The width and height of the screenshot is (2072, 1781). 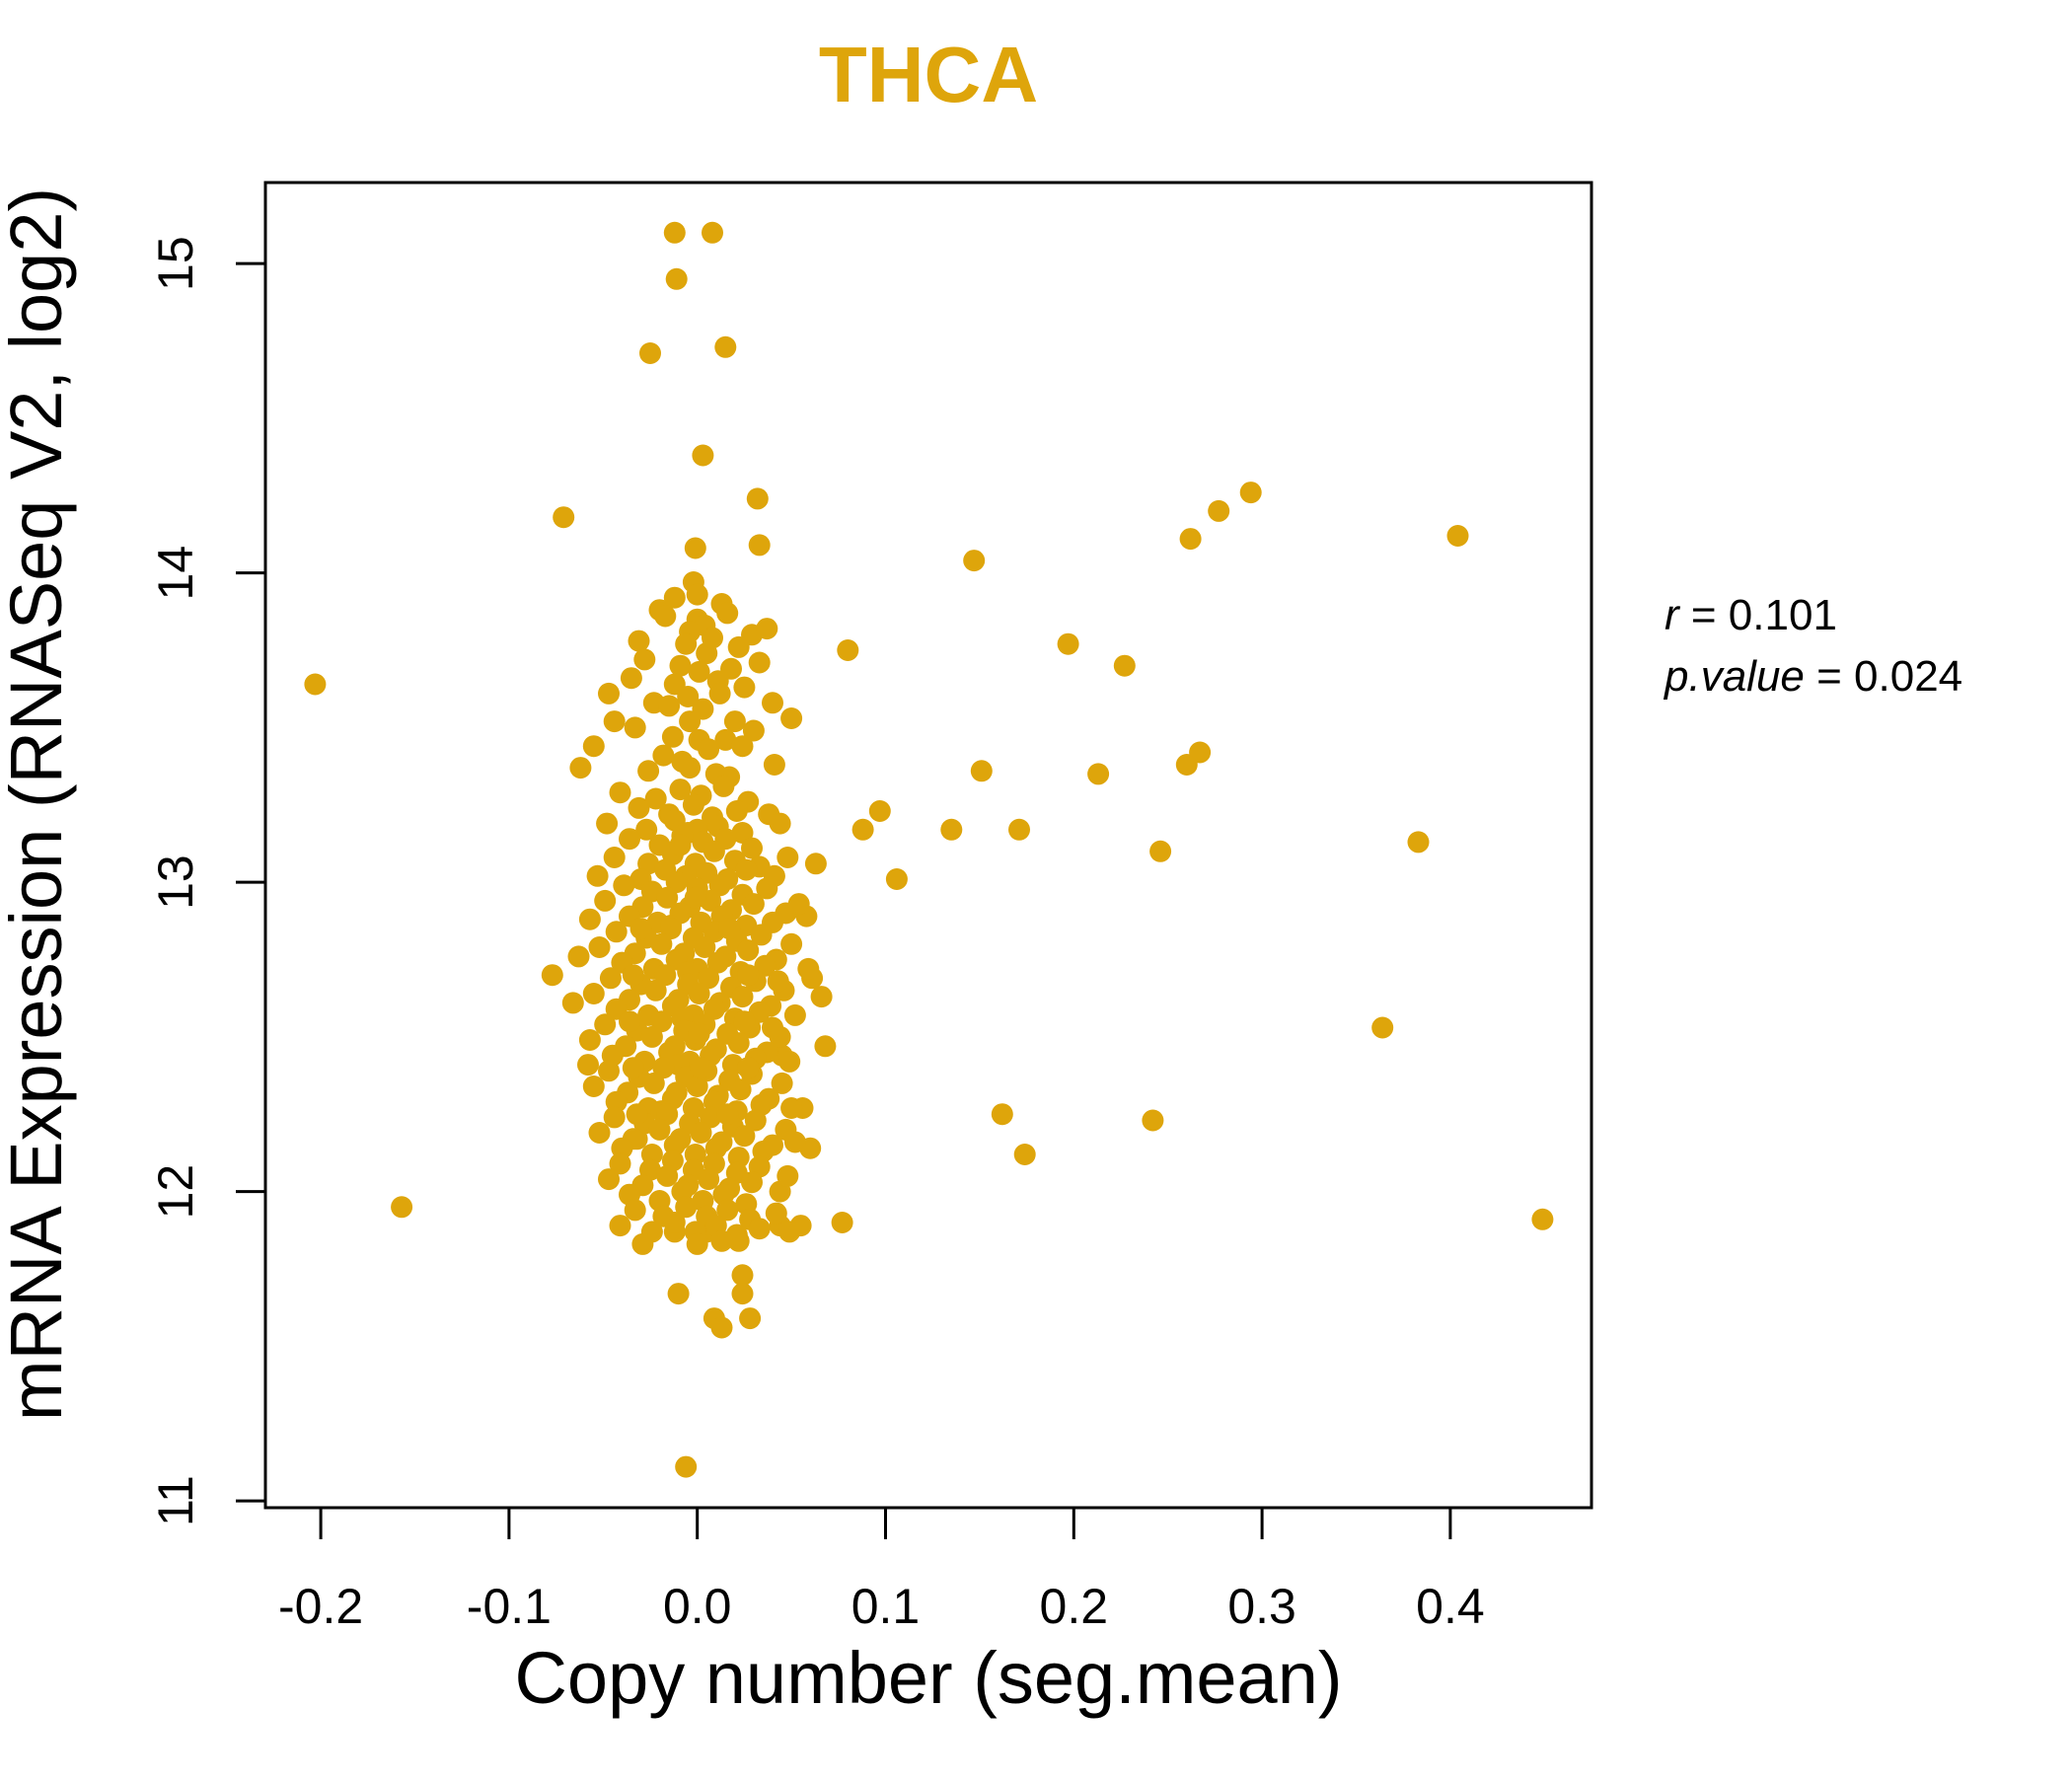 I want to click on annotation-r-value: = 0.101, so click(x=1758, y=615).